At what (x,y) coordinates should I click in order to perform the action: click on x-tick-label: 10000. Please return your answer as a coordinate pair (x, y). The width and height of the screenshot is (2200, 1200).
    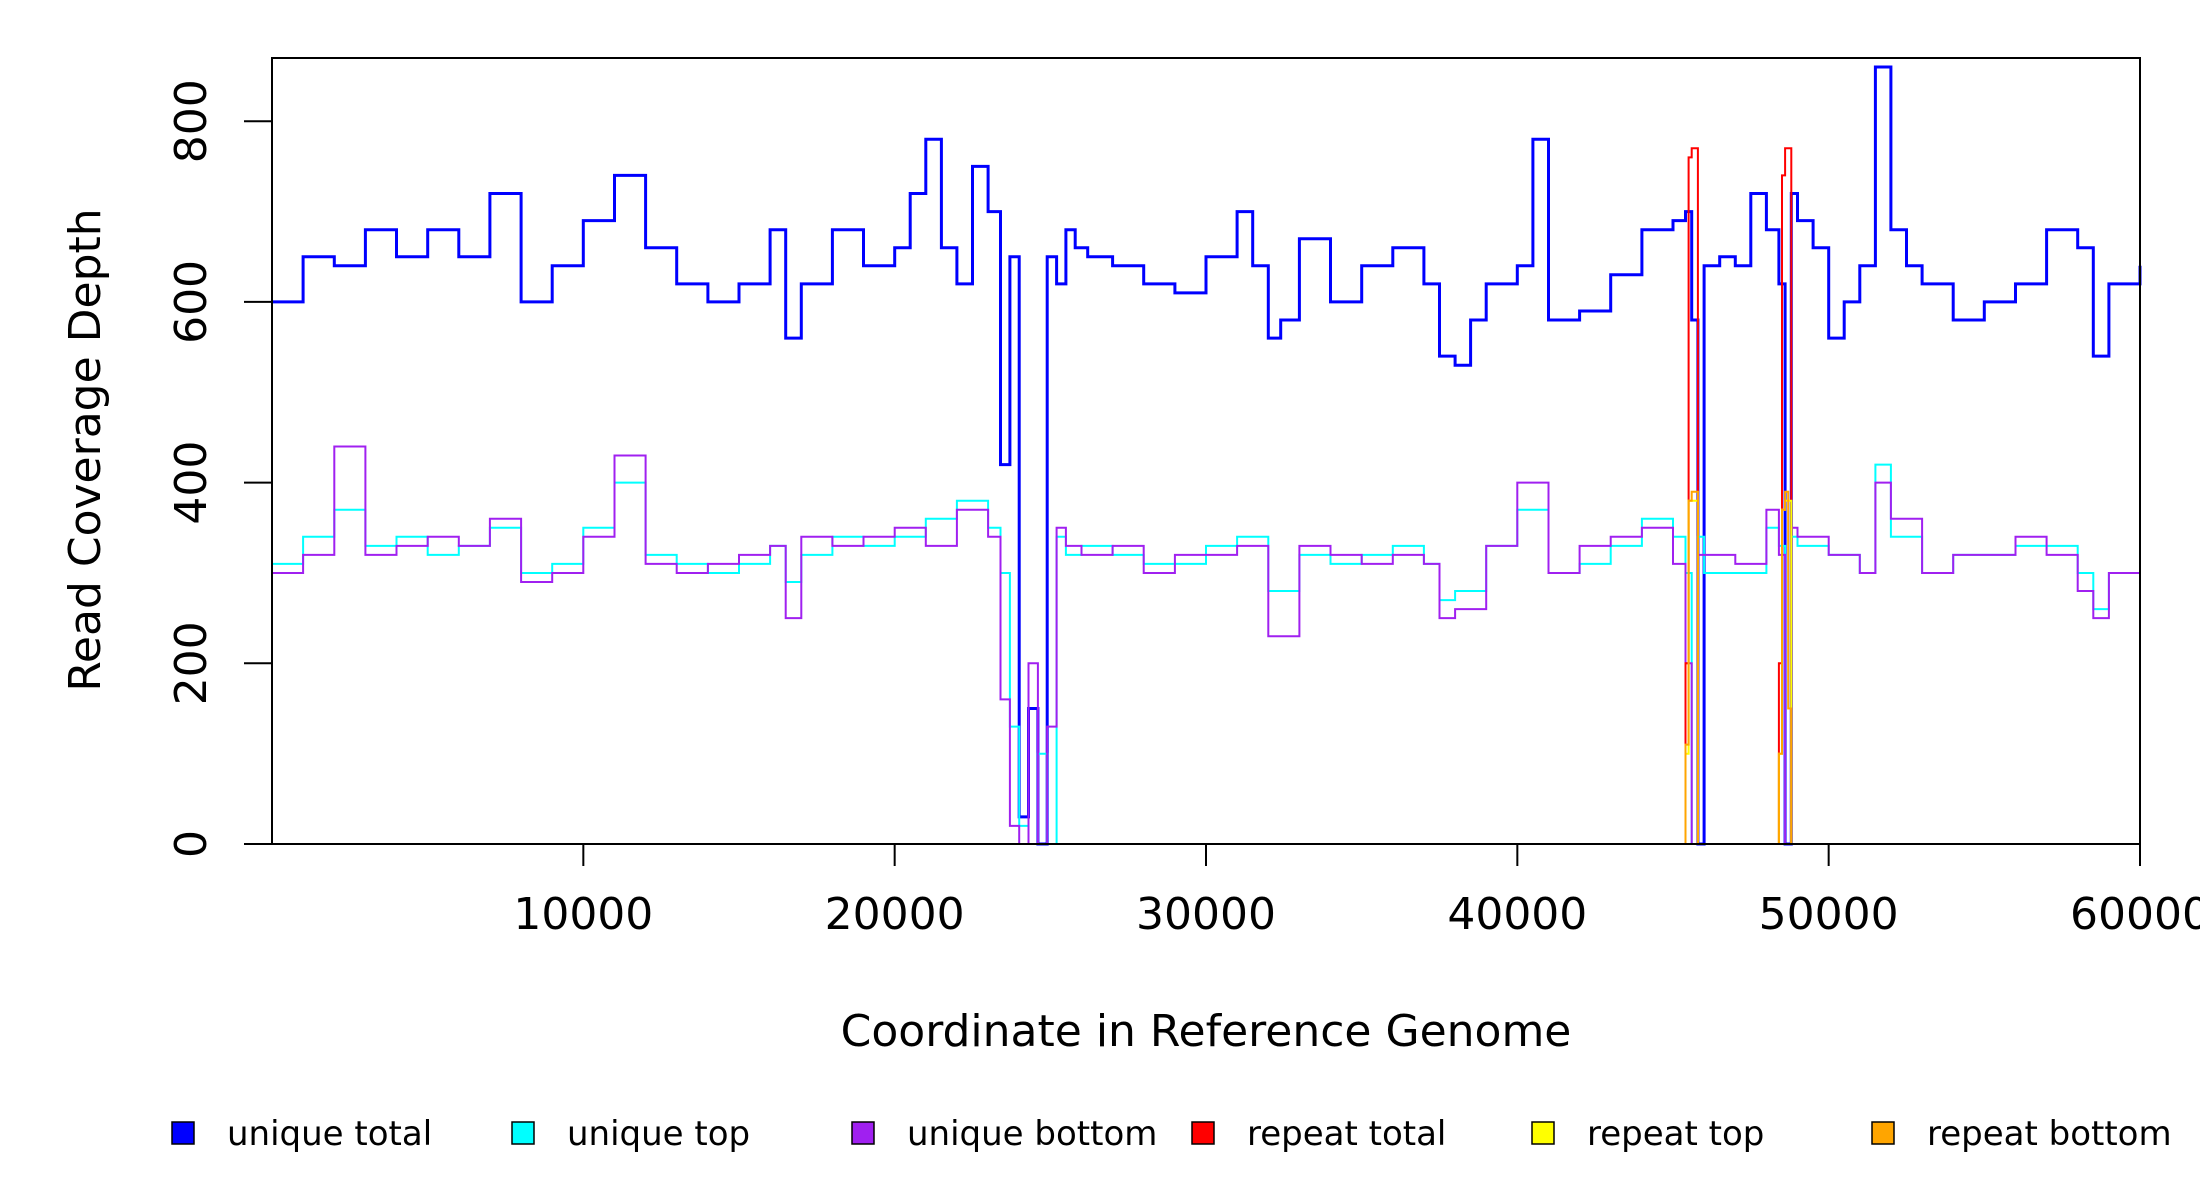
    Looking at the image, I should click on (583, 914).